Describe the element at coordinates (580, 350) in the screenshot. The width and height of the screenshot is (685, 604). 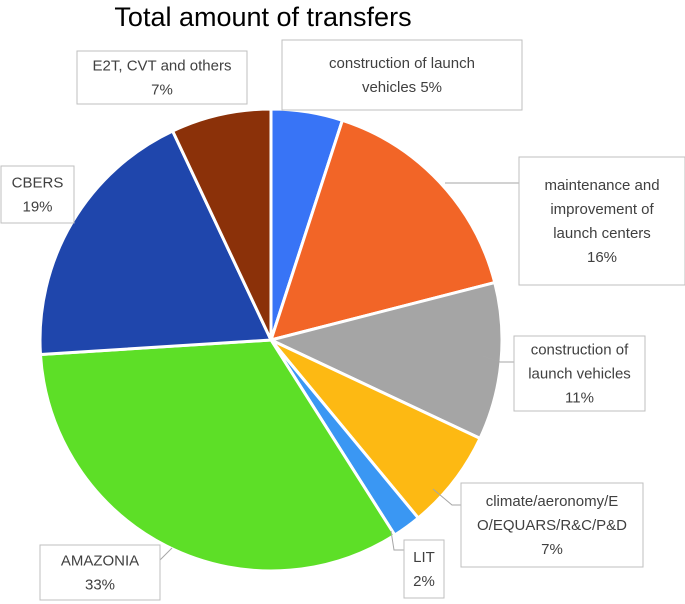
I see `callout-text: construction of` at that location.